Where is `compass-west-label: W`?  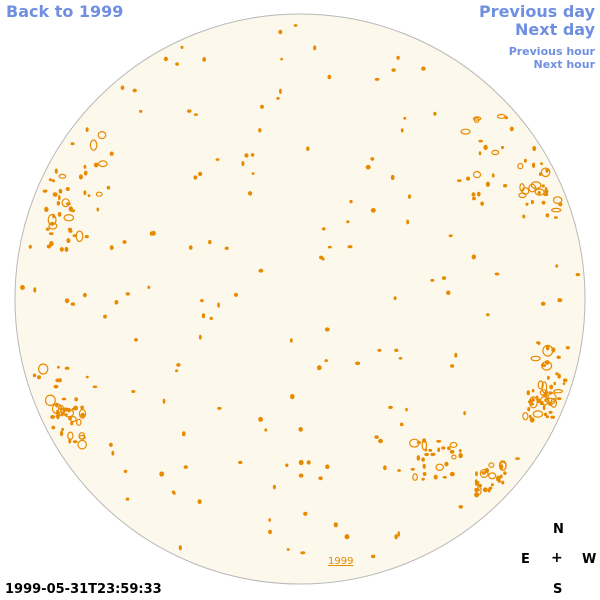 compass-west-label: W is located at coordinates (589, 559).